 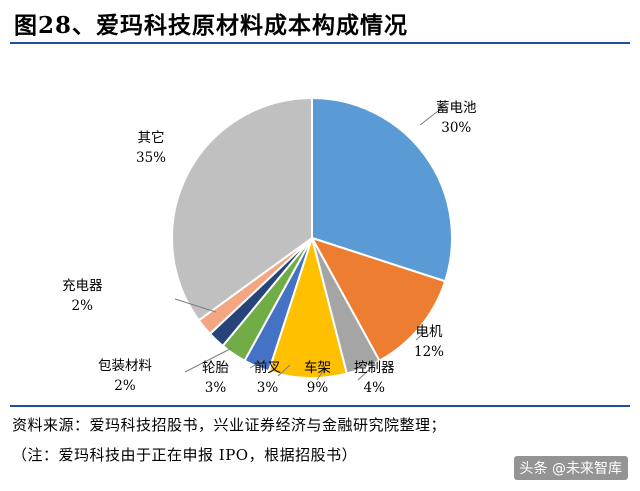 I want to click on label-controller-name: 控制器, so click(x=374, y=368).